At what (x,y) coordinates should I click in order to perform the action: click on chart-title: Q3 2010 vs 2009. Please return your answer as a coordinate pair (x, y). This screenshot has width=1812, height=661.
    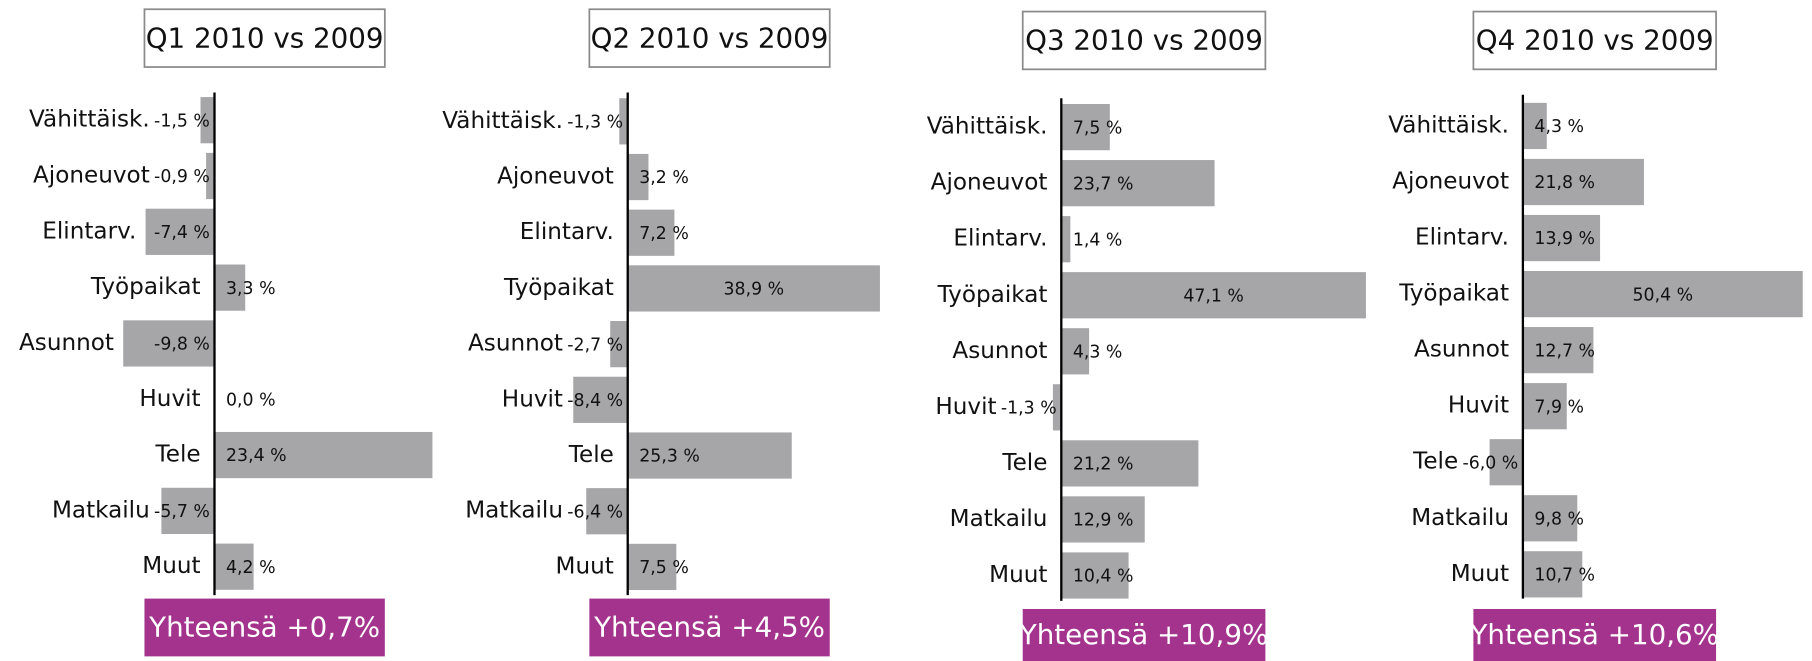
    Looking at the image, I should click on (1144, 40).